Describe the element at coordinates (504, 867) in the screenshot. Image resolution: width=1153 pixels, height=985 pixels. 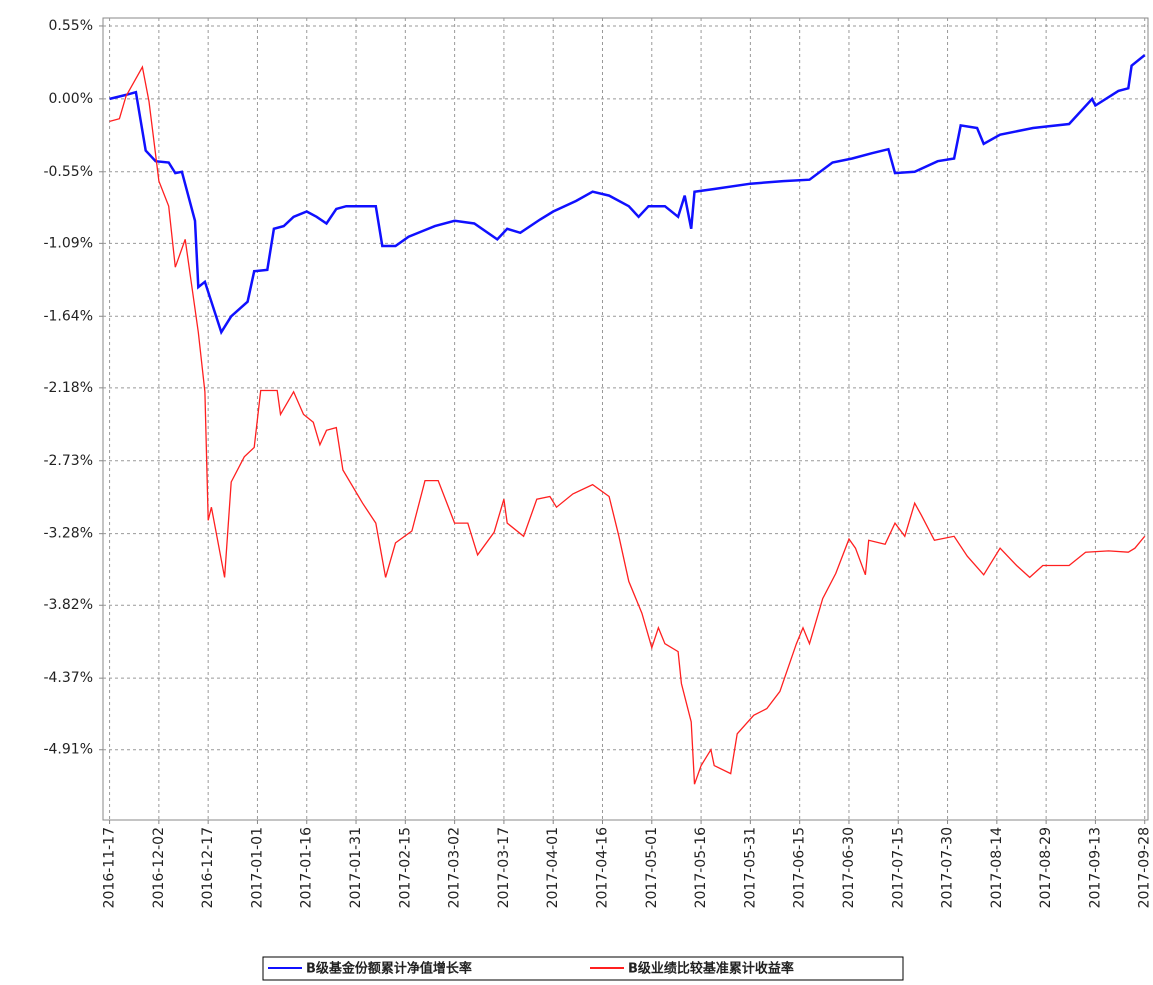
I see `x-tick-label: 2017-03-17` at that location.